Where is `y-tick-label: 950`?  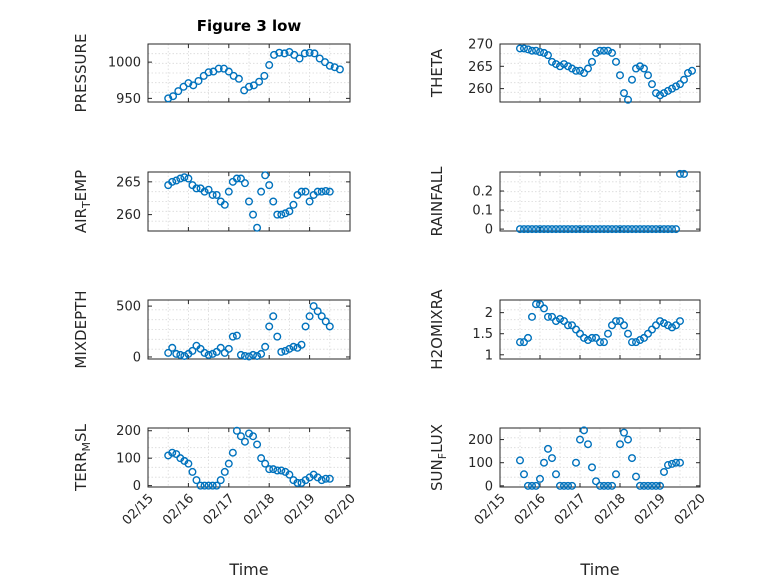 y-tick-label: 950 is located at coordinates (128, 99).